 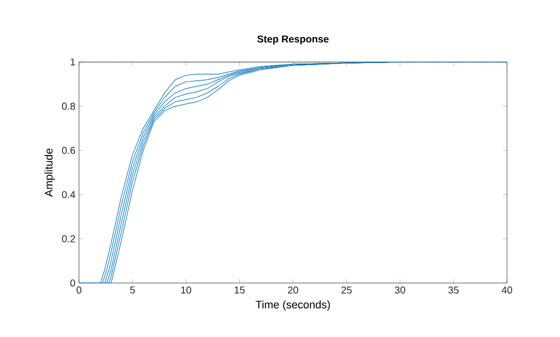 I want to click on x-tick-label: 5, so click(x=132, y=290).